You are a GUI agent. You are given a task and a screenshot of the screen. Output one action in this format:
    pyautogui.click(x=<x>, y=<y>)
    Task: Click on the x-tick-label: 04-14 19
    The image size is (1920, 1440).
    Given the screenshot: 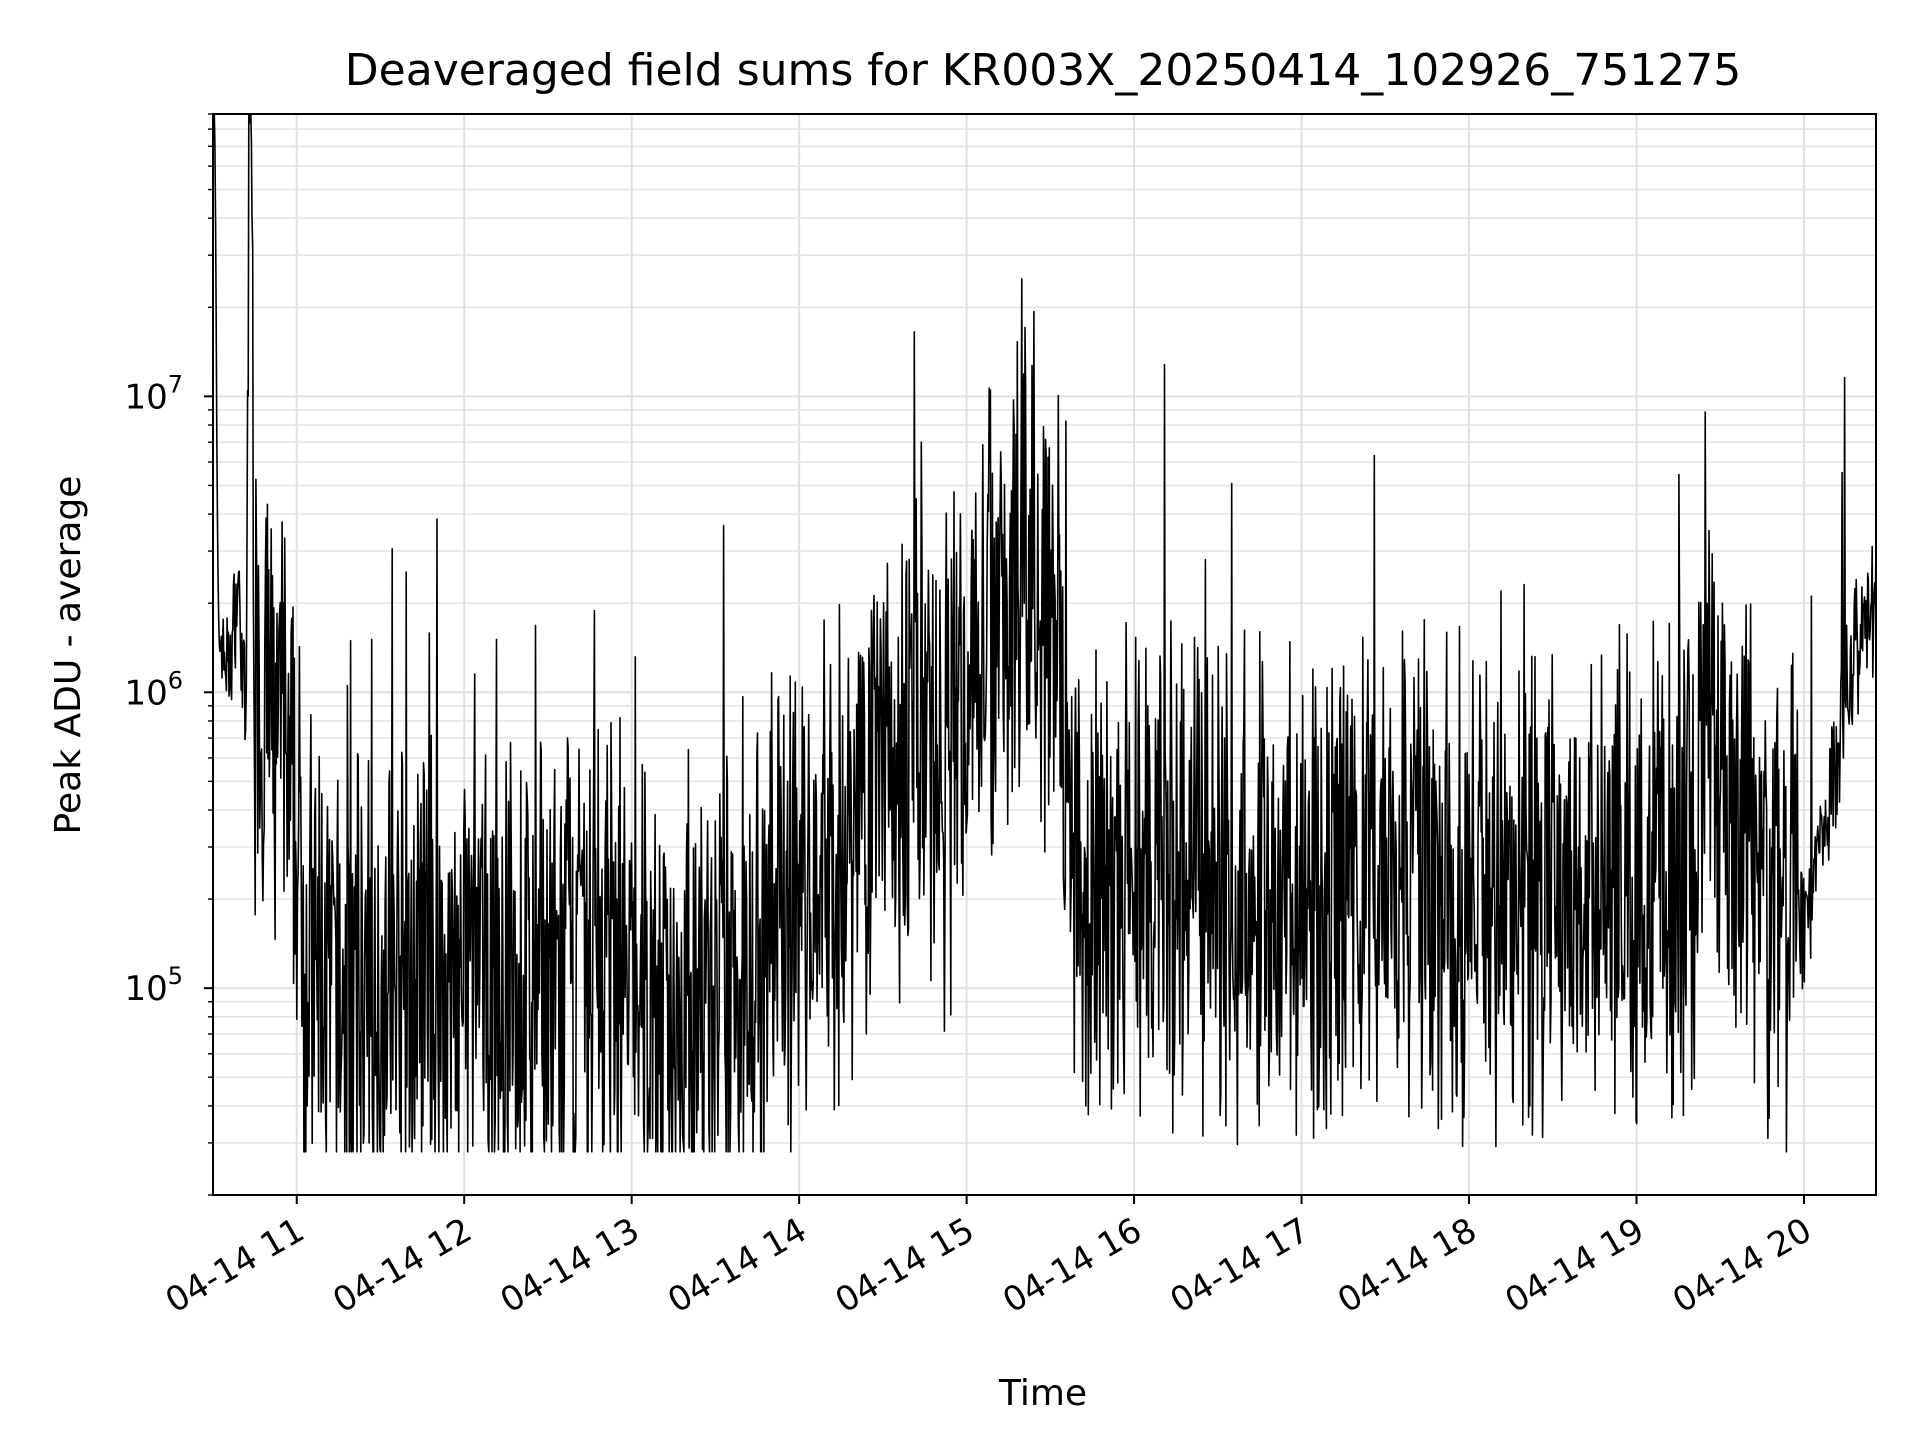 What is the action you would take?
    pyautogui.click(x=1575, y=1265)
    